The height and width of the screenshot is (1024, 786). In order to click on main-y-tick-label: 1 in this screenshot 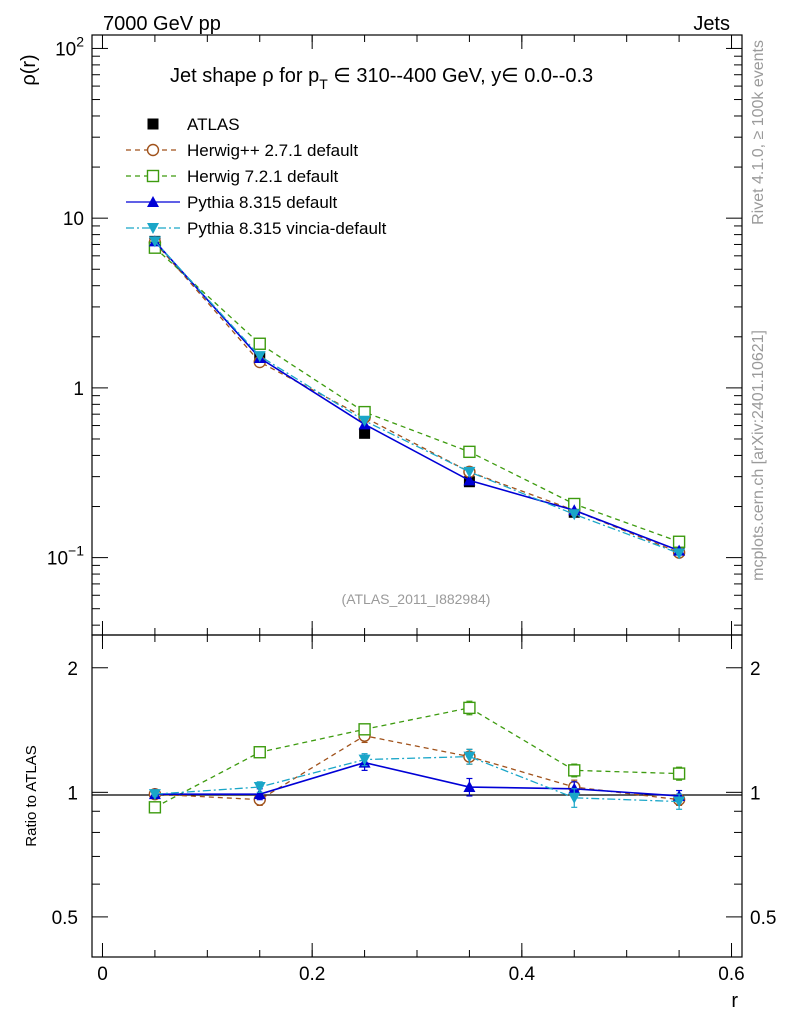, I will do `click(78, 389)`.